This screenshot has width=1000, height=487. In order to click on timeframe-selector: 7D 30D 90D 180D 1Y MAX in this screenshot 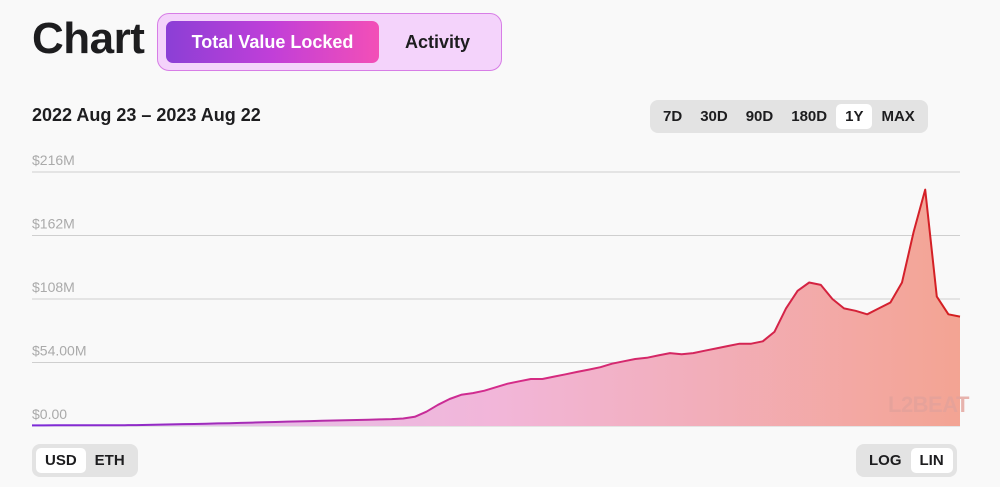, I will do `click(789, 116)`.